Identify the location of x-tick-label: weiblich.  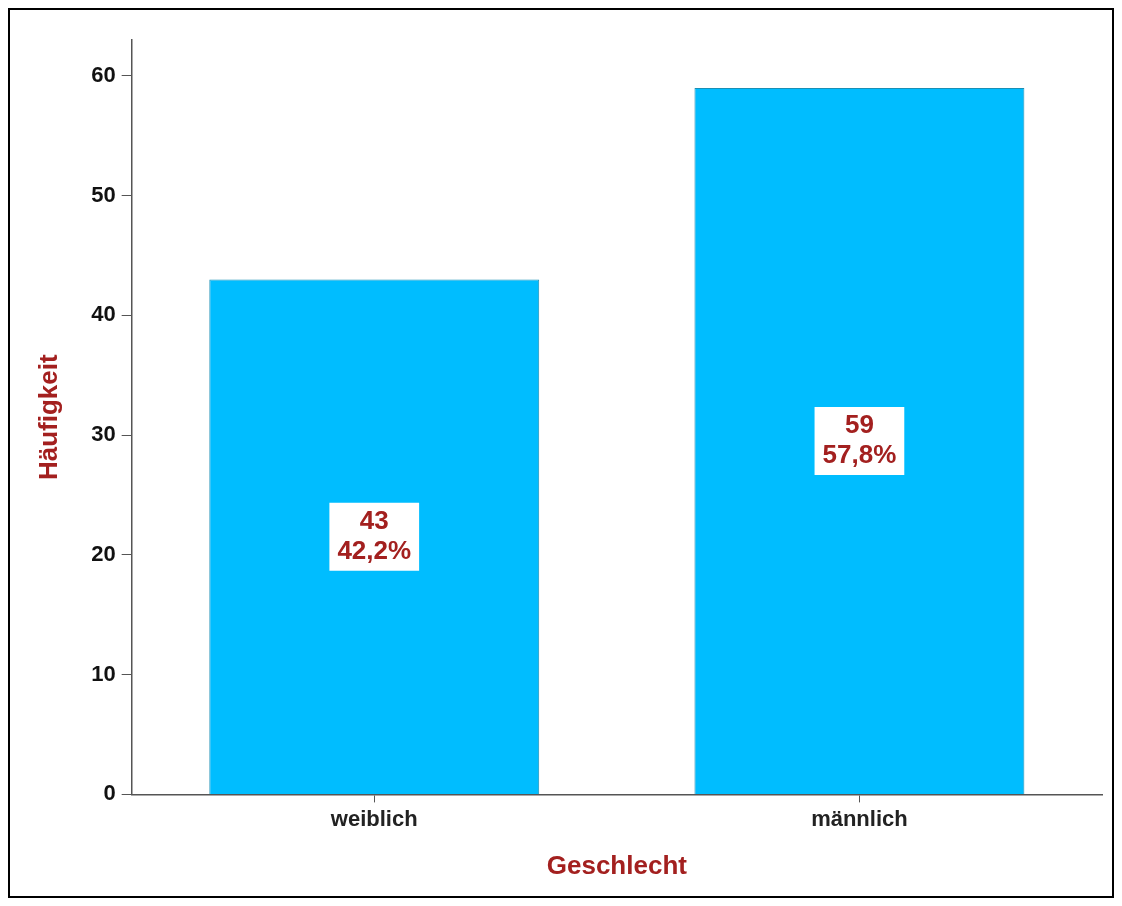
(373, 818).